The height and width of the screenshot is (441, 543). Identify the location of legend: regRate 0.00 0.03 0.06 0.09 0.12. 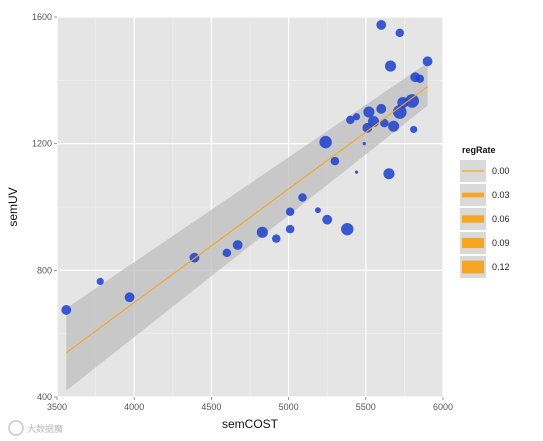
(485, 211).